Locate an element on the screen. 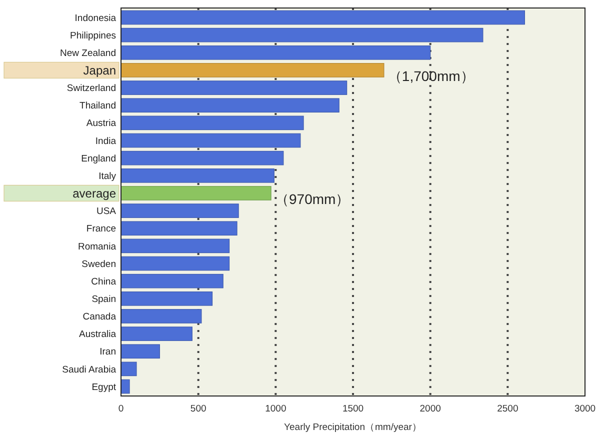 Image resolution: width=605 pixels, height=434 pixels. y-tick-label: Iran is located at coordinates (108, 352).